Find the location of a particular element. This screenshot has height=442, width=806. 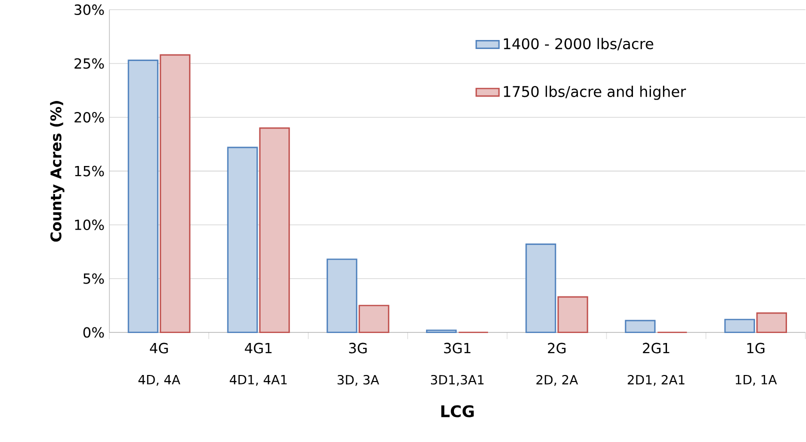

x-tick-label: 2G is located at coordinates (557, 348).